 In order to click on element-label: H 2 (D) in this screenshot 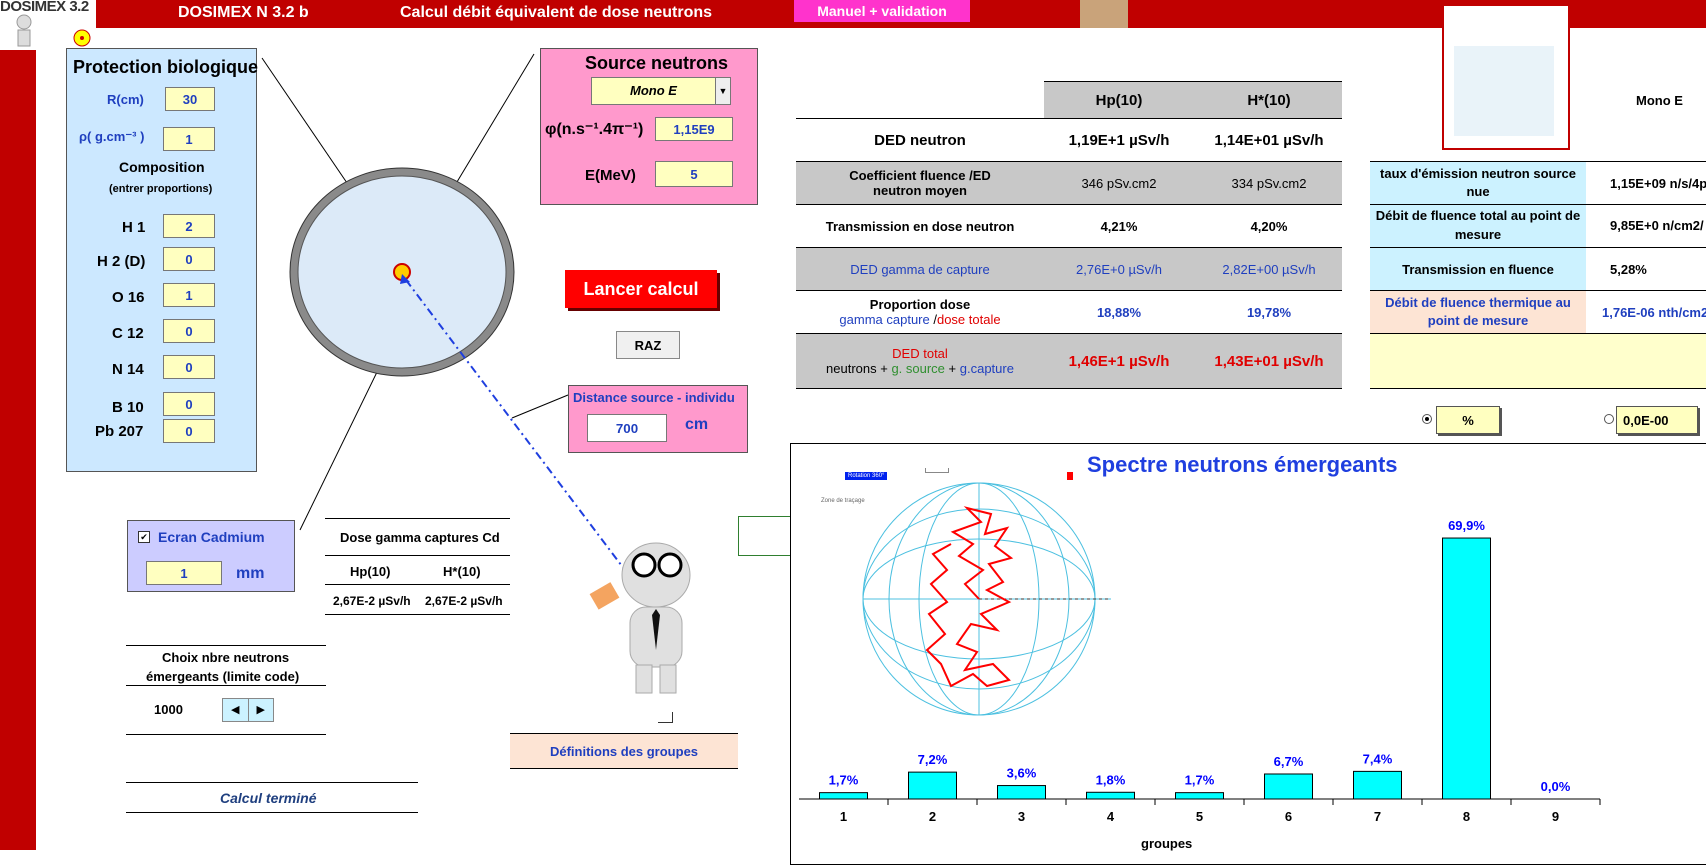, I will do `click(121, 261)`.